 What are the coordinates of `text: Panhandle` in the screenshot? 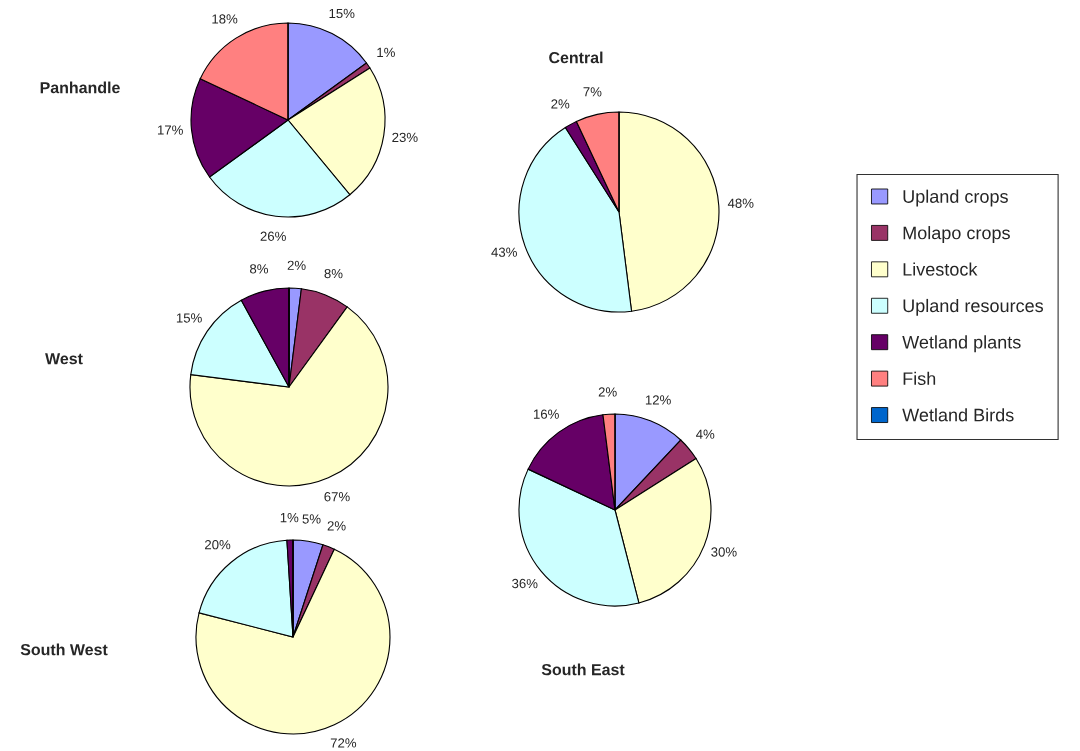 It's located at (80, 87).